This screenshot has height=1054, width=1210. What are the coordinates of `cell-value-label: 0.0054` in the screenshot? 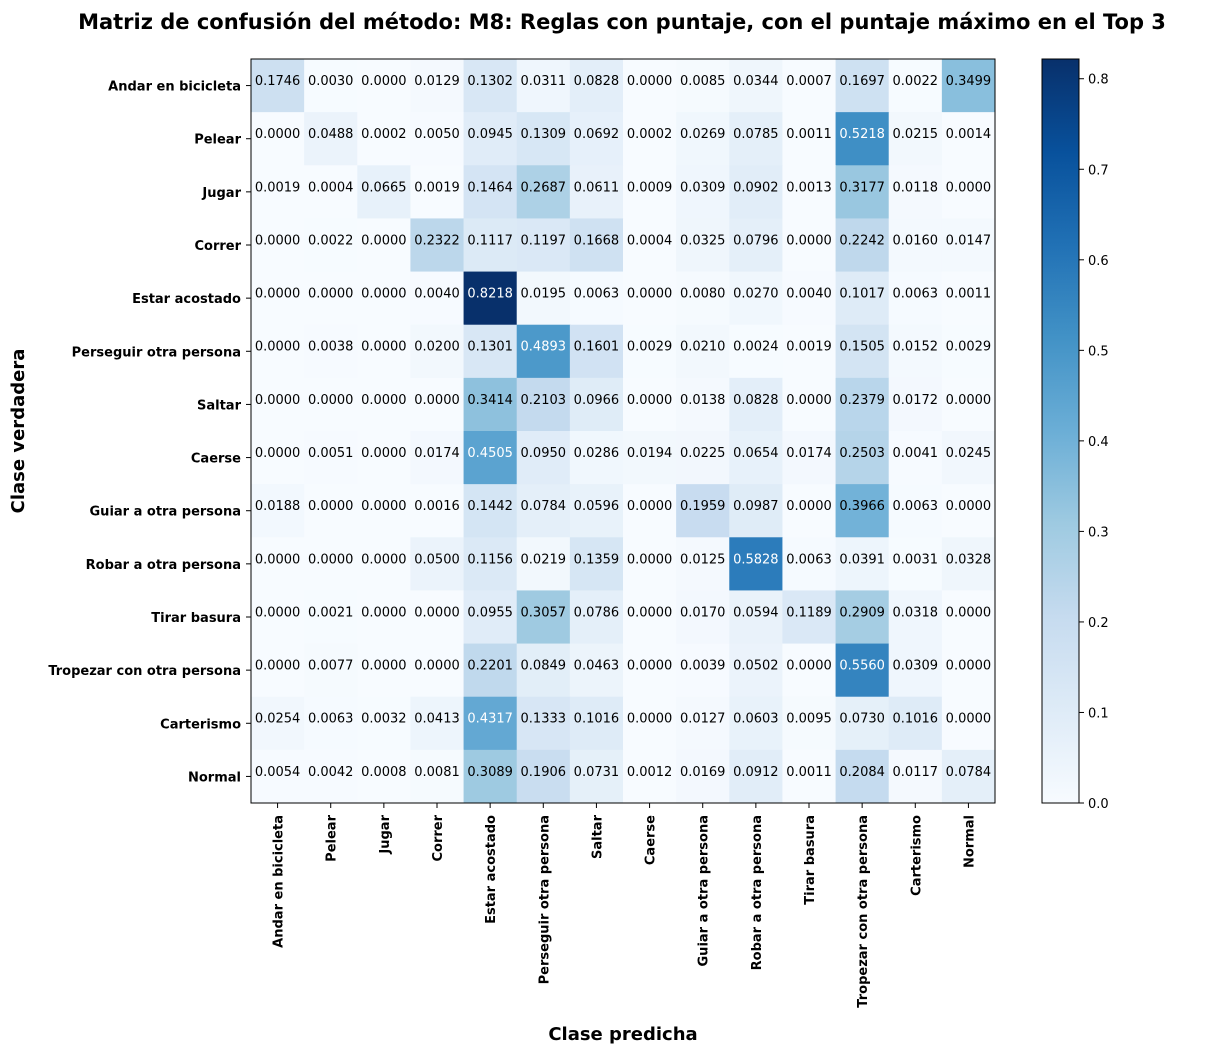 It's located at (278, 772).